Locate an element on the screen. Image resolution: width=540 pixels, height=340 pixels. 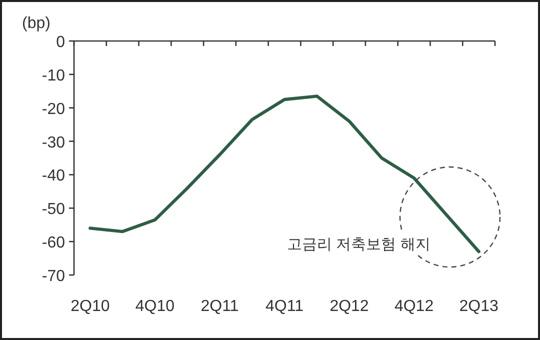
y-axis-title: (bp) is located at coordinates (36, 23).